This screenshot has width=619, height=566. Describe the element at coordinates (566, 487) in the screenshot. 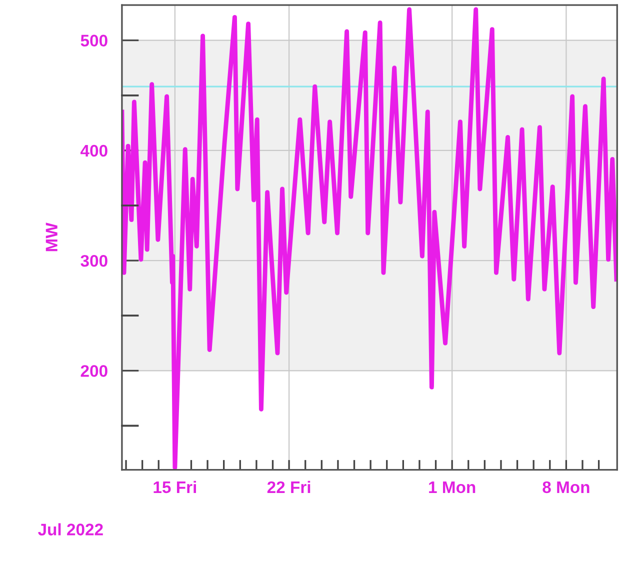

I see `x-tick-label: 8 Mon` at that location.